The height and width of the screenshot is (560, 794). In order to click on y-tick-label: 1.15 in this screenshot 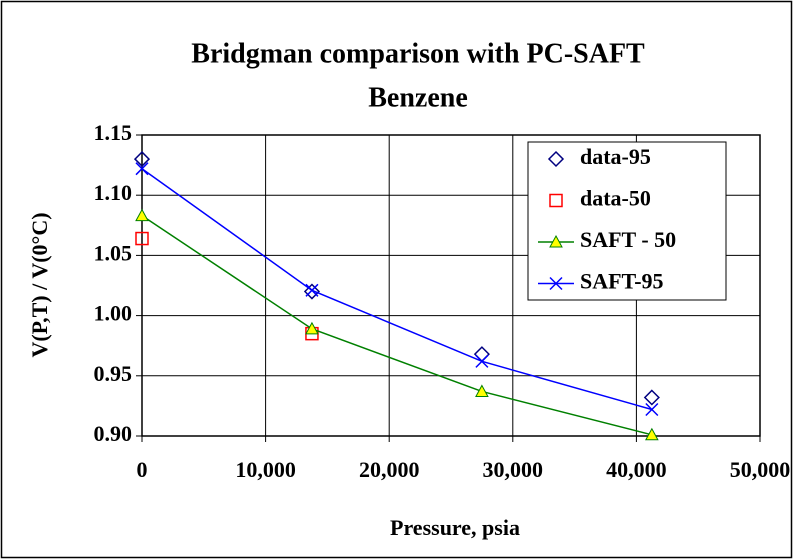, I will do `click(113, 132)`.